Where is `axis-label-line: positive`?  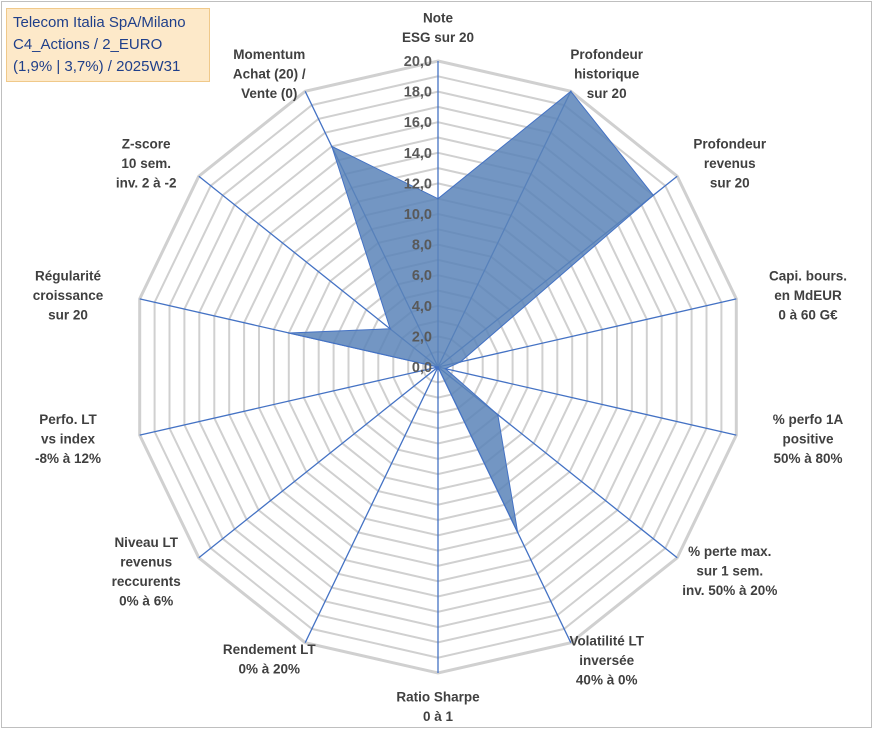
axis-label-line: positive is located at coordinates (808, 438).